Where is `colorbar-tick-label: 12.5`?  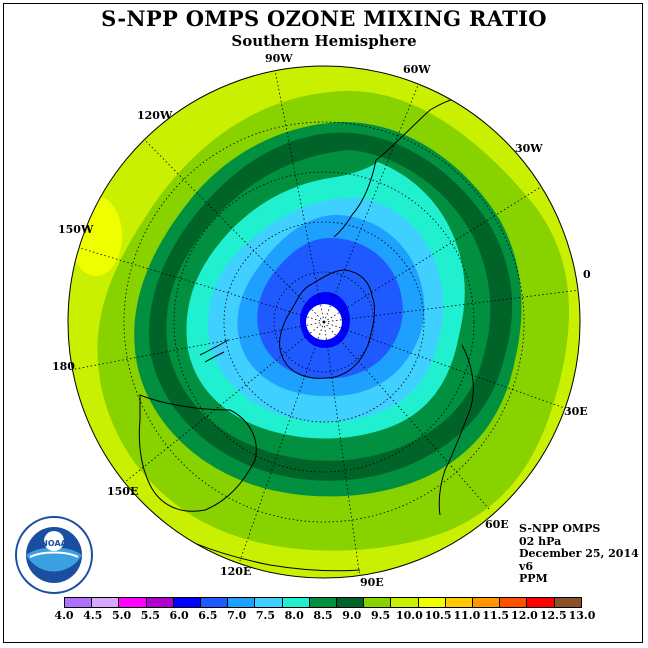 colorbar-tick-label: 12.5 is located at coordinates (553, 615).